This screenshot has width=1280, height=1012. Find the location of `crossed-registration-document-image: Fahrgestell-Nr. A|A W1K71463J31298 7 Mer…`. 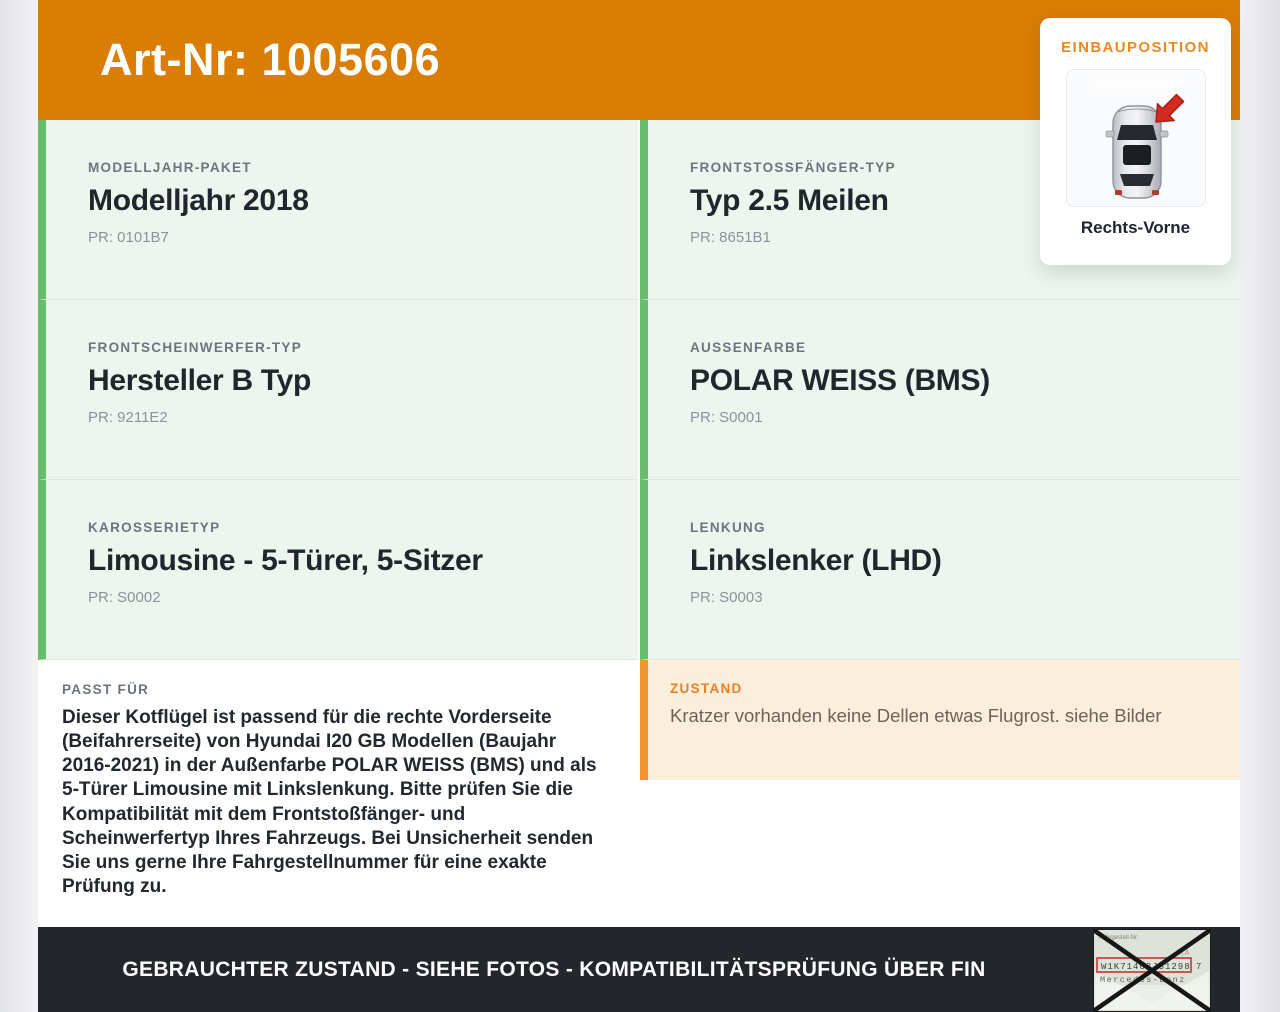

crossed-registration-document-image: Fahrgestell-Nr. A|A W1K71463J31298 7 Mer… is located at coordinates (1152, 970).